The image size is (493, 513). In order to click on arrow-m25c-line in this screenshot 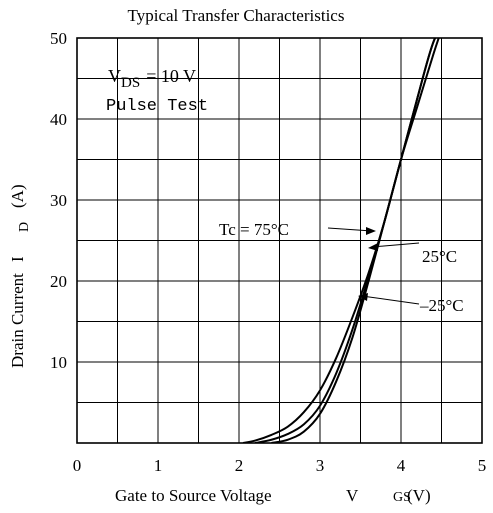, I will do `click(390, 300)`.